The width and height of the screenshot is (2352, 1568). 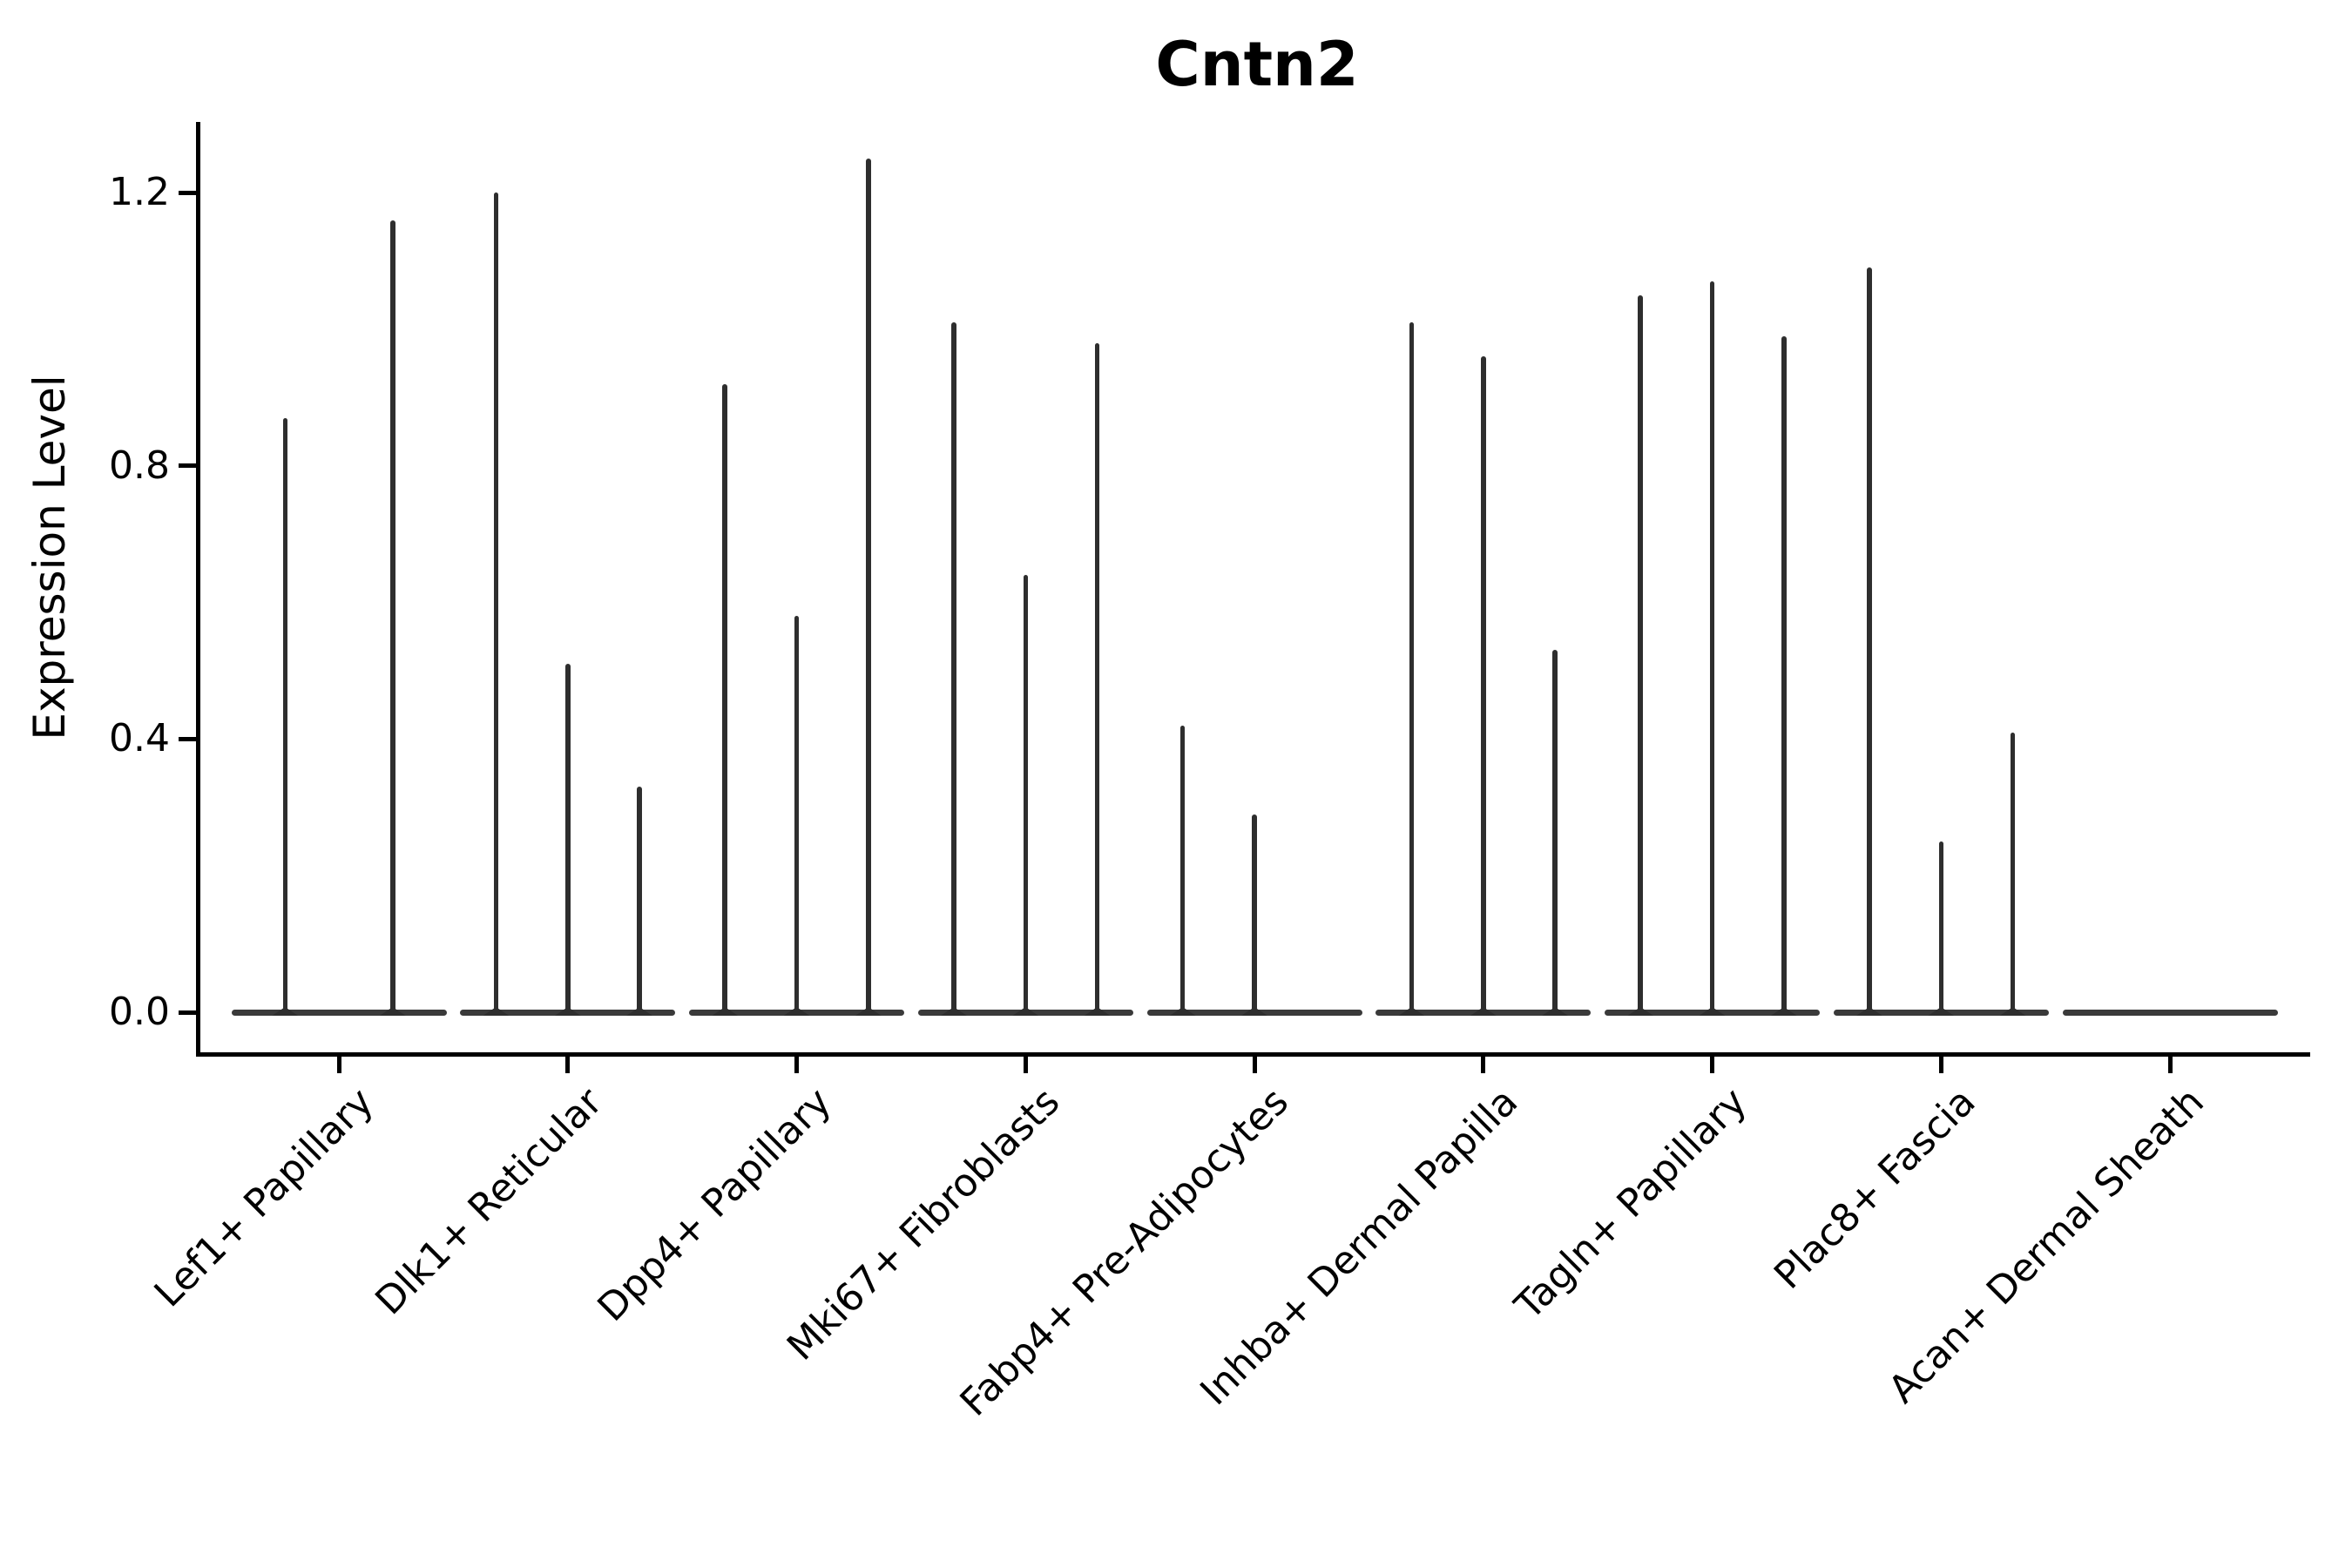 What do you see at coordinates (139, 738) in the screenshot?
I see `y-tick-label: 0.4` at bounding box center [139, 738].